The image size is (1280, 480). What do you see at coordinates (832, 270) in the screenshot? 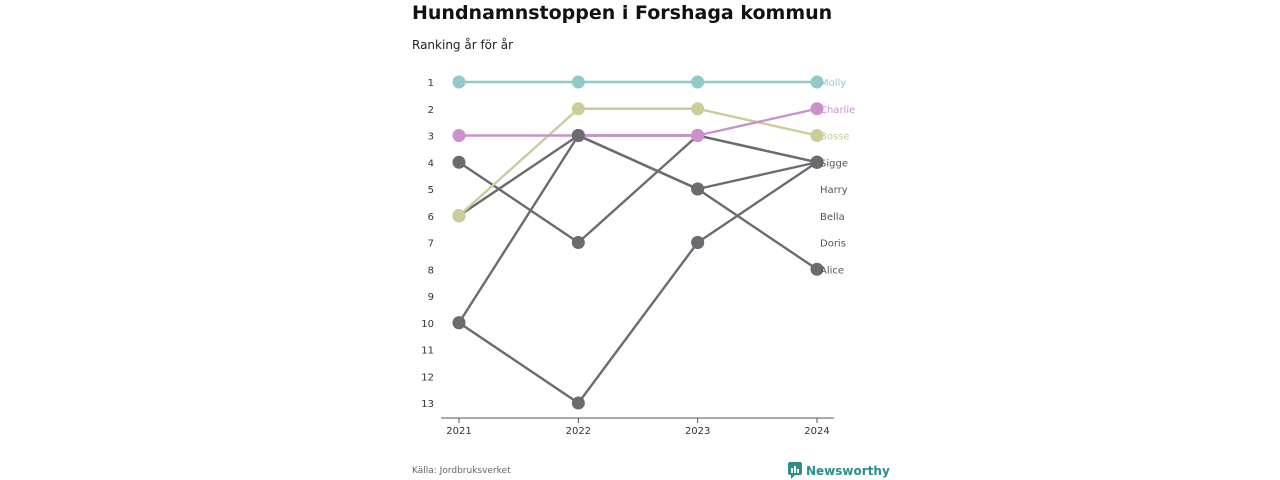
I see `series-end-label: Alice` at bounding box center [832, 270].